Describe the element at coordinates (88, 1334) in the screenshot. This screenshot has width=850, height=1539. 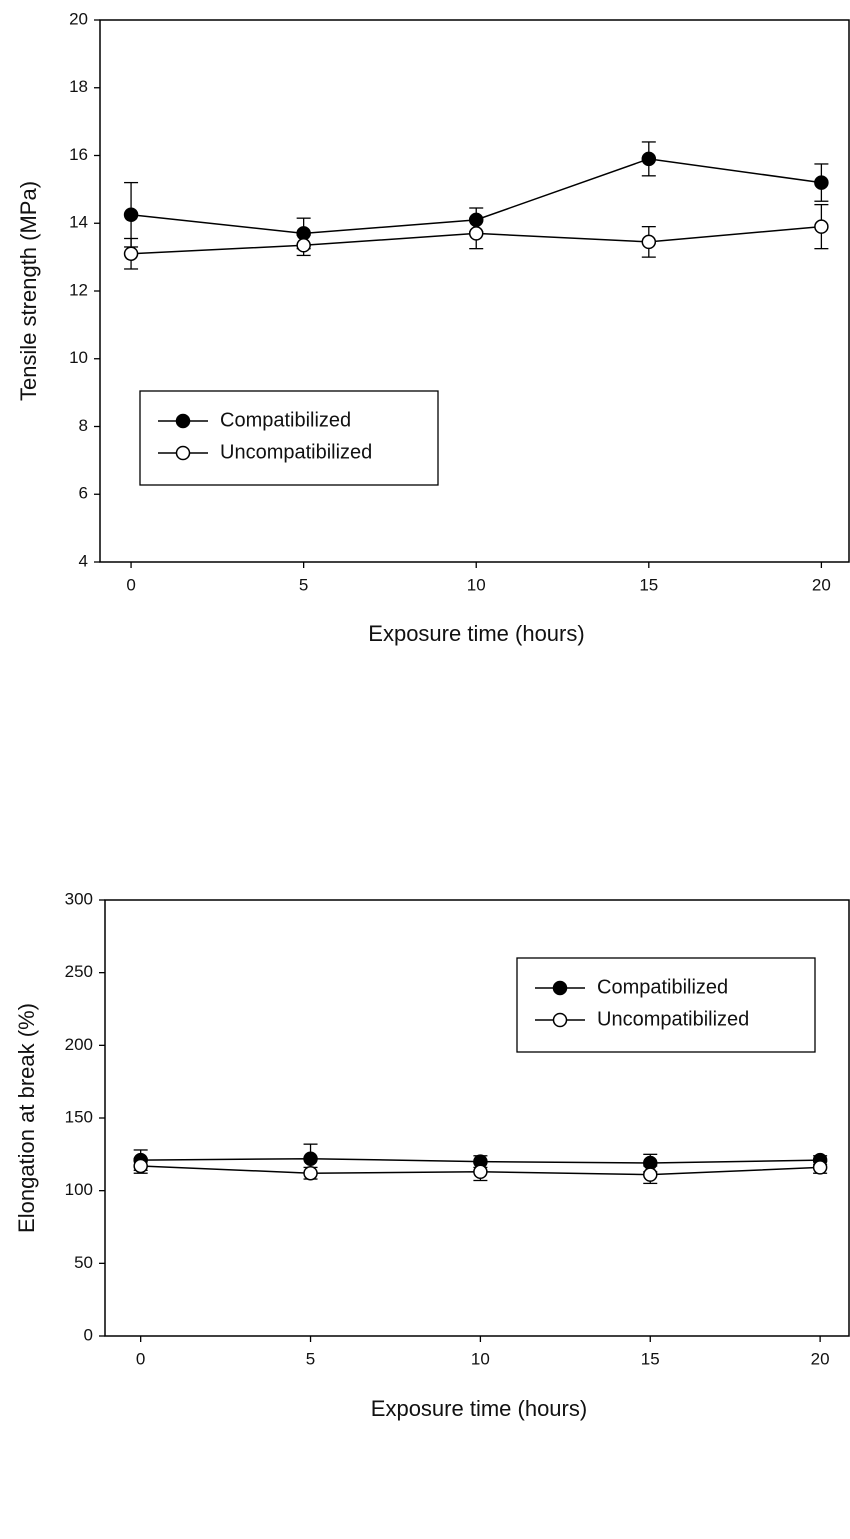
I see `y-tick-label: 0` at that location.